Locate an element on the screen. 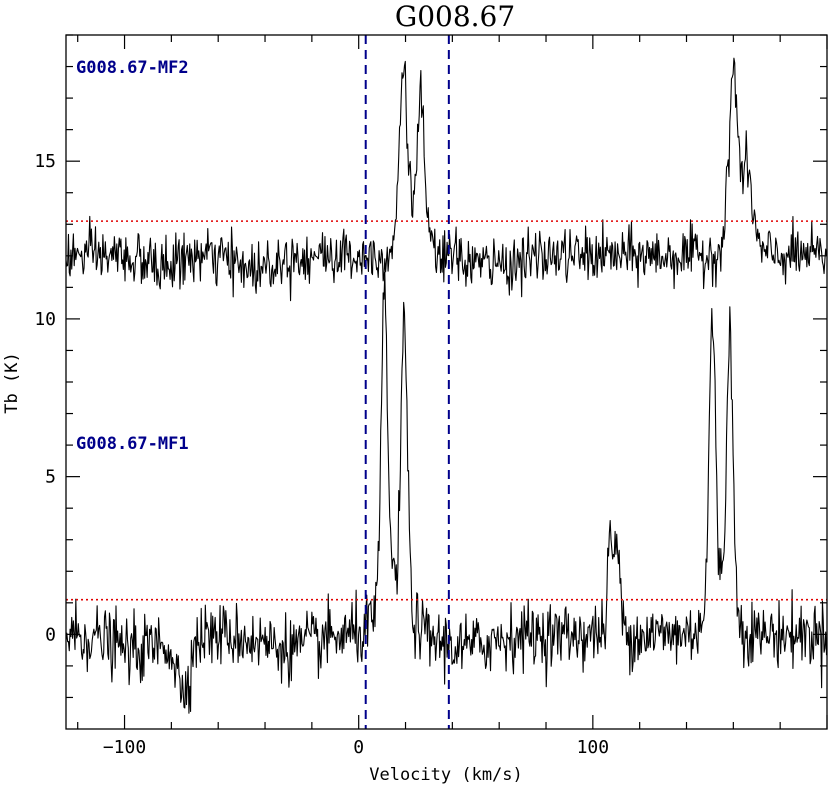 This screenshot has height=787, width=830. y-tick-label: 15 is located at coordinates (45, 161).